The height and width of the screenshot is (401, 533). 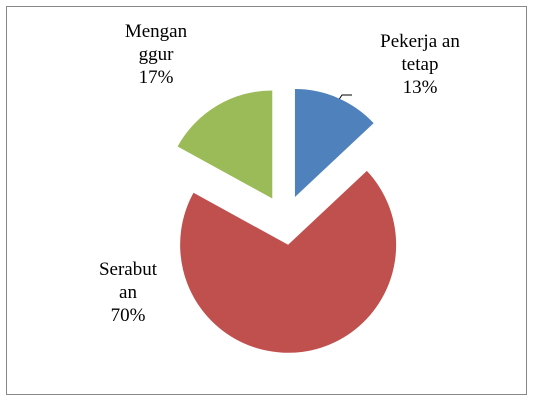 I want to click on slice-label: Pekerja an tetap 13%, so click(x=420, y=64).